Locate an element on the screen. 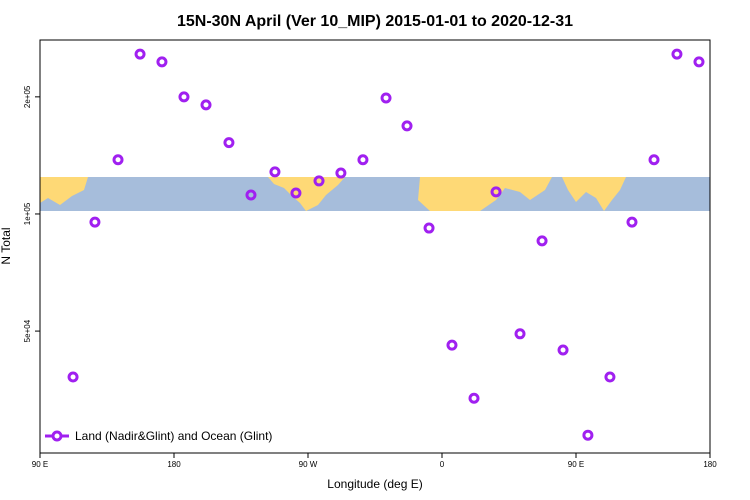  y-tick-label: 5e+04 is located at coordinates (27, 330).